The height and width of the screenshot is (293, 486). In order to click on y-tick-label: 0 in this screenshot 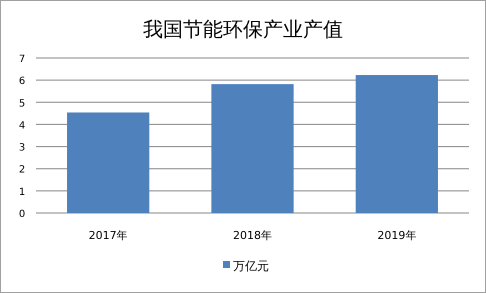, I will do `click(22, 214)`.